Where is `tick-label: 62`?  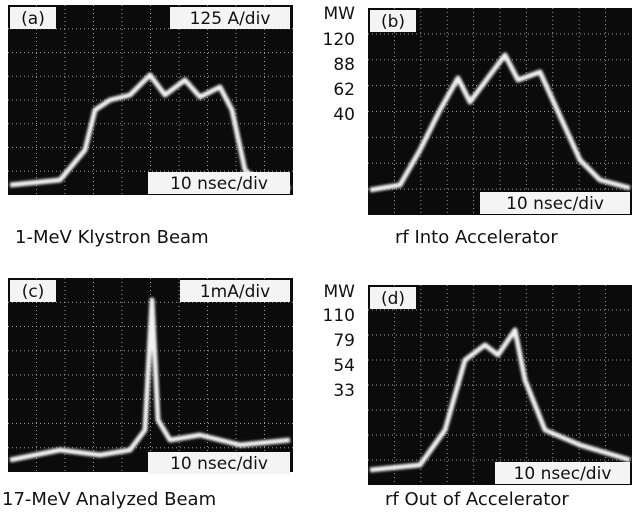 tick-label: 62 is located at coordinates (344, 90).